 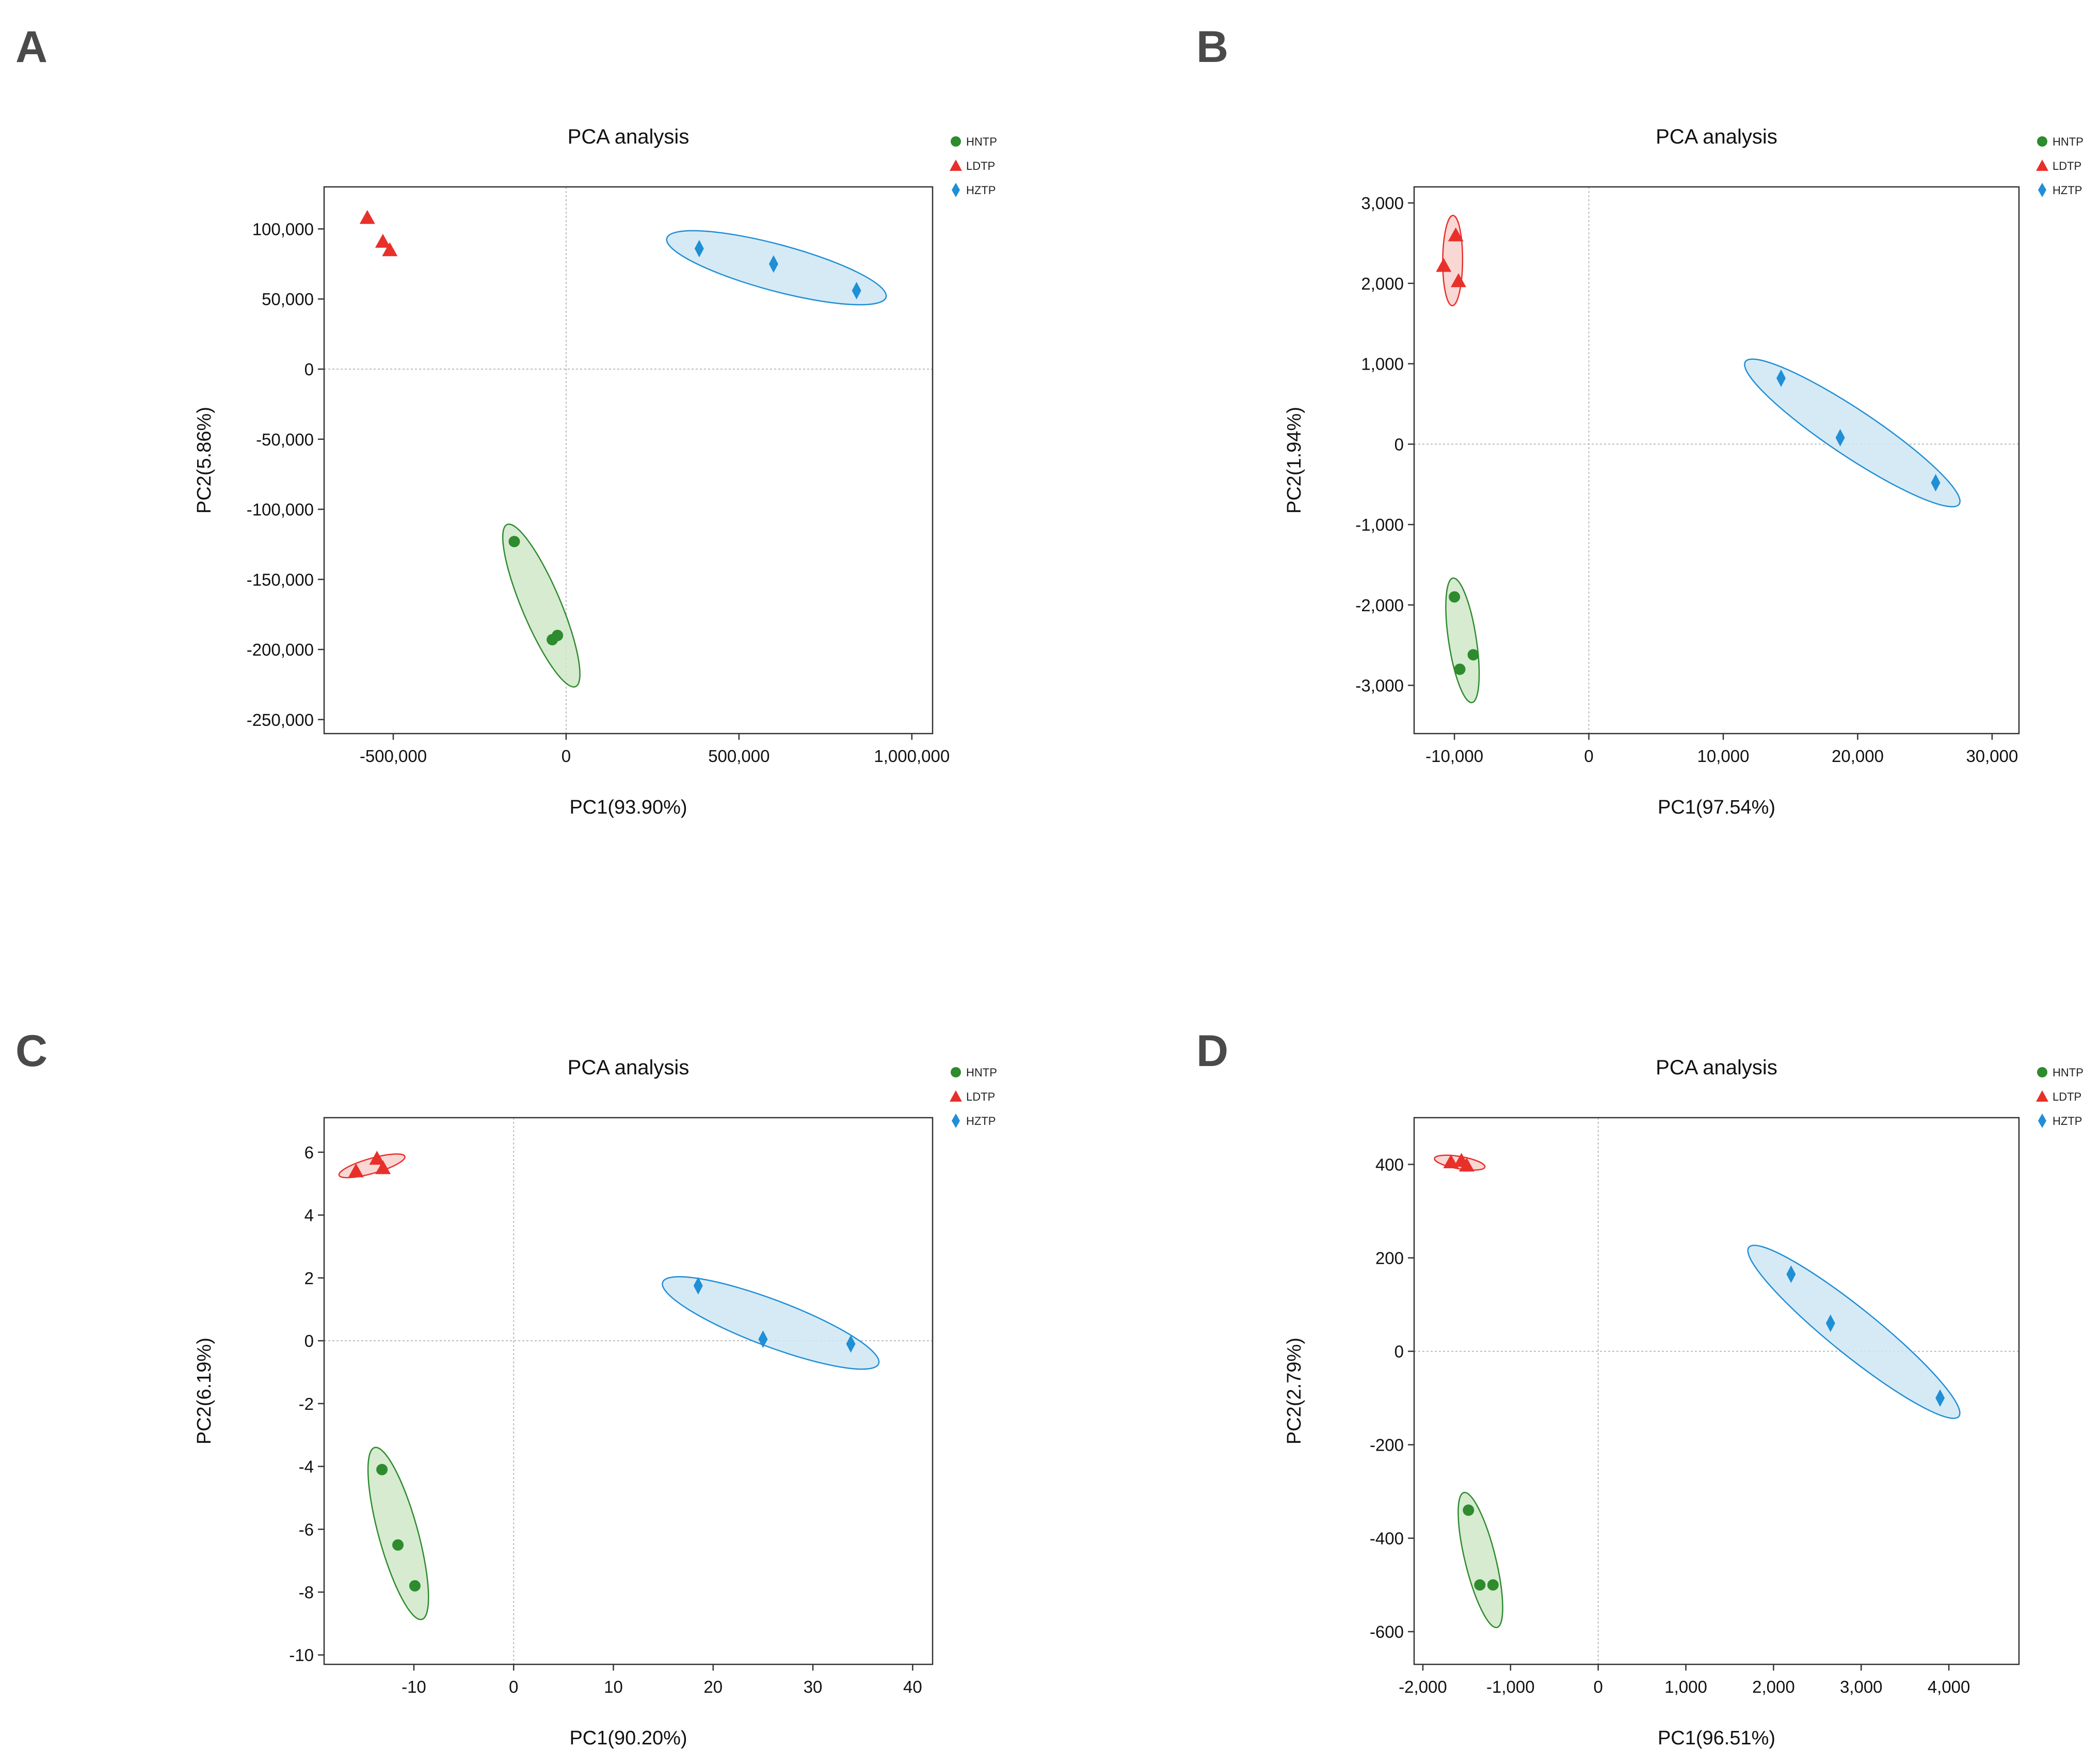 I want to click on y-tick-label: 400, so click(x=1389, y=1164).